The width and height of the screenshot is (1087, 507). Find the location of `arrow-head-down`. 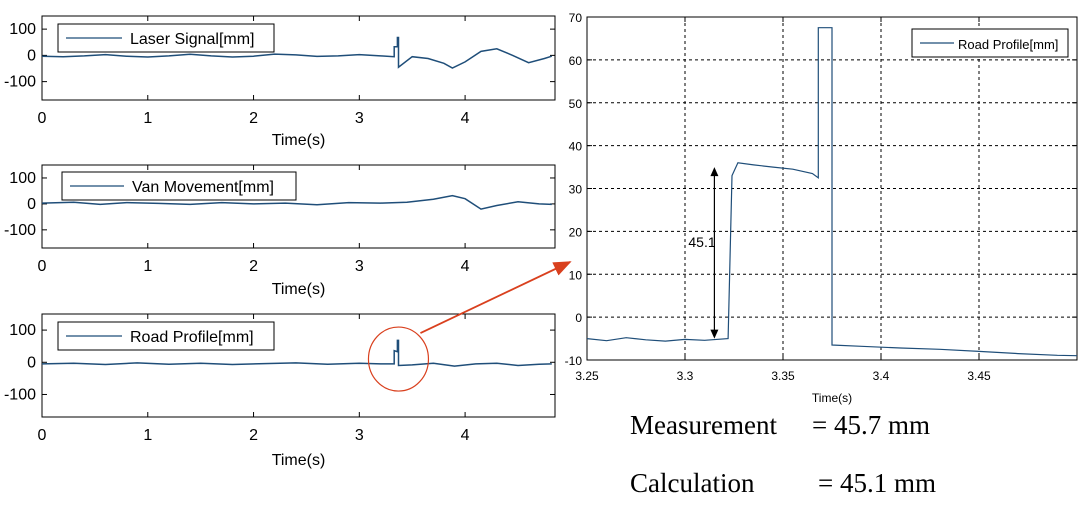

arrow-head-down is located at coordinates (714, 334).